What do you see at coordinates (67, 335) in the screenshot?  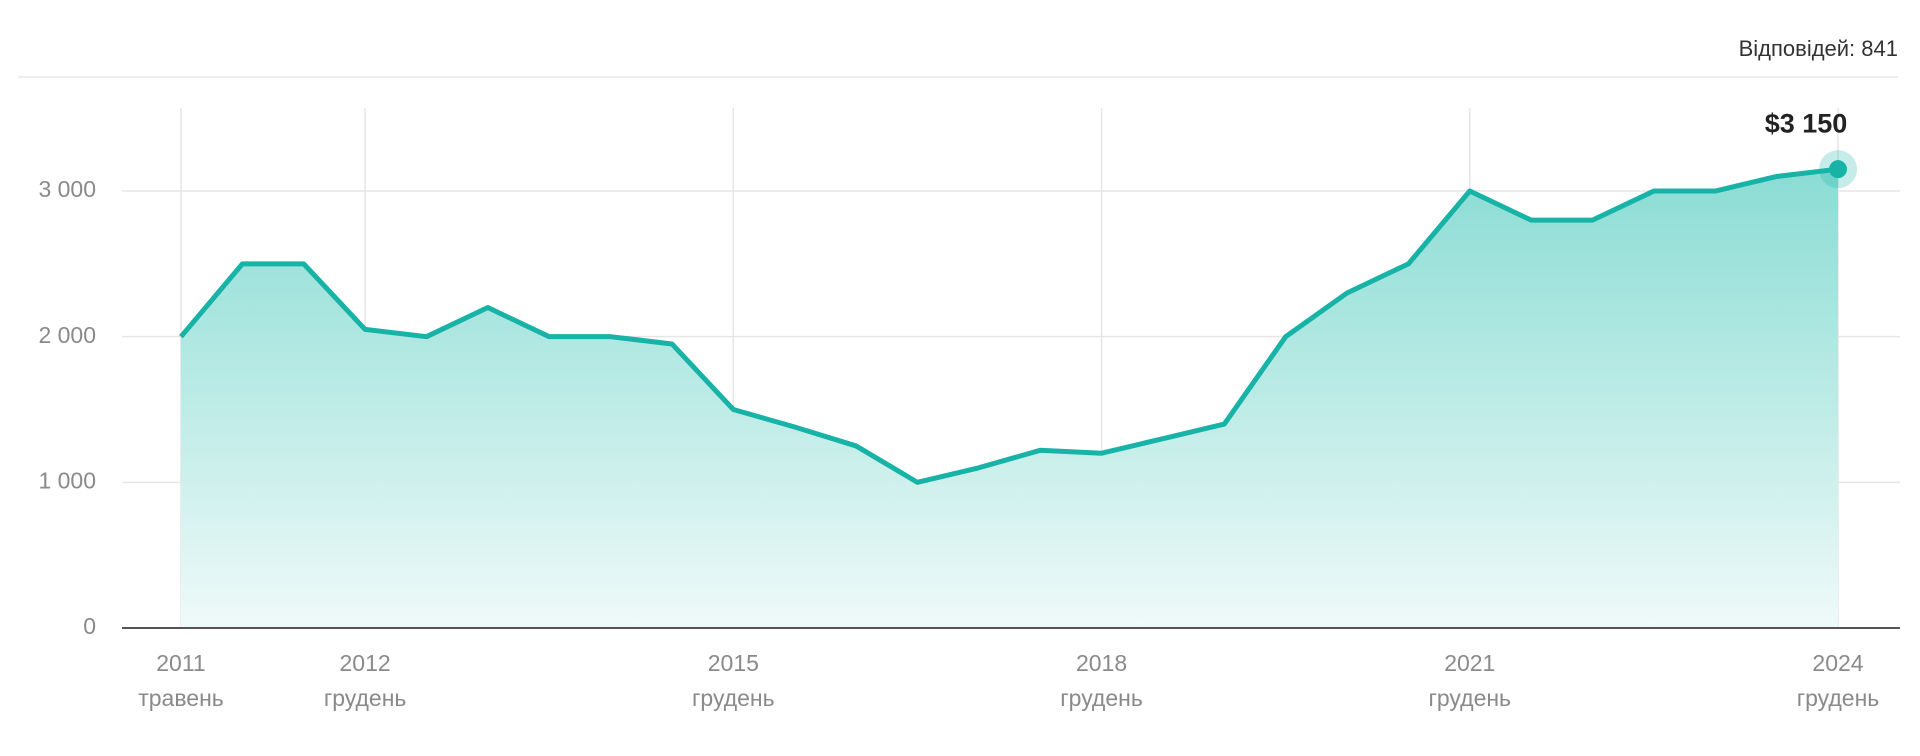 I see `y-tick-label: 2 000` at bounding box center [67, 335].